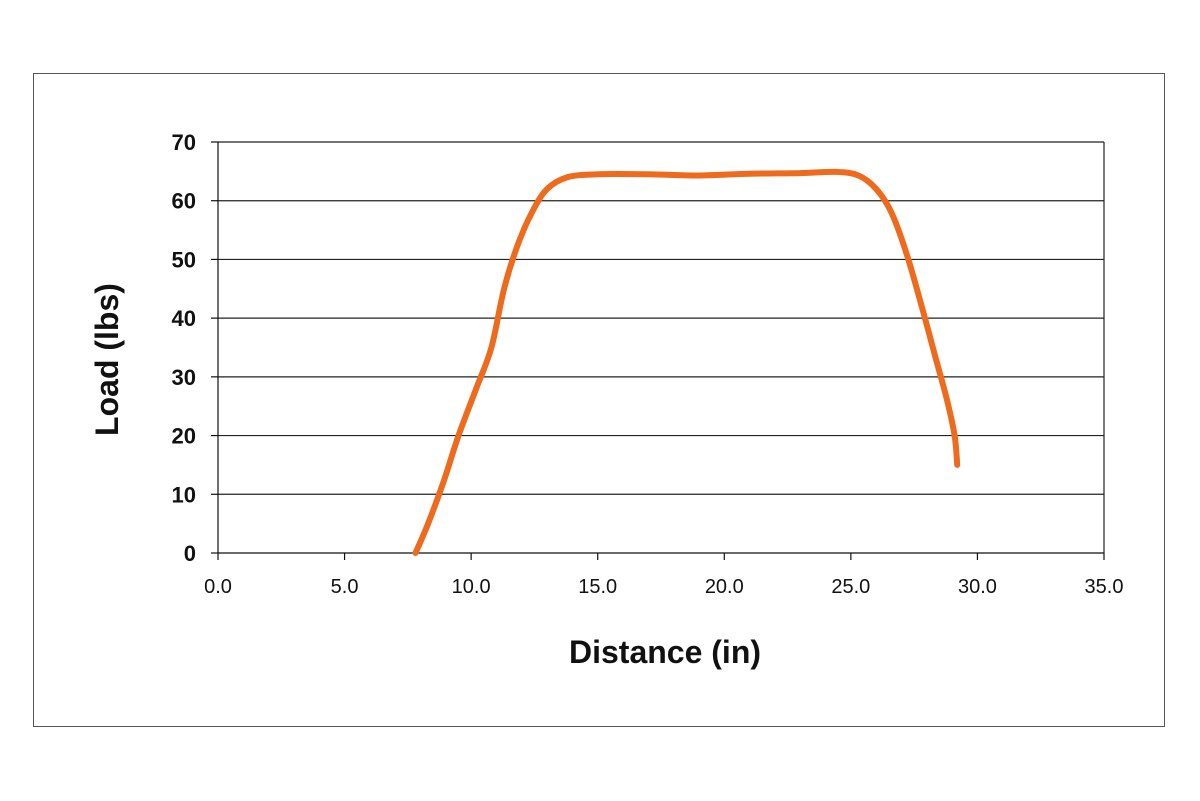 This screenshot has width=1200, height=801. Describe the element at coordinates (724, 587) in the screenshot. I see `x-tick-label: 20.0` at that location.